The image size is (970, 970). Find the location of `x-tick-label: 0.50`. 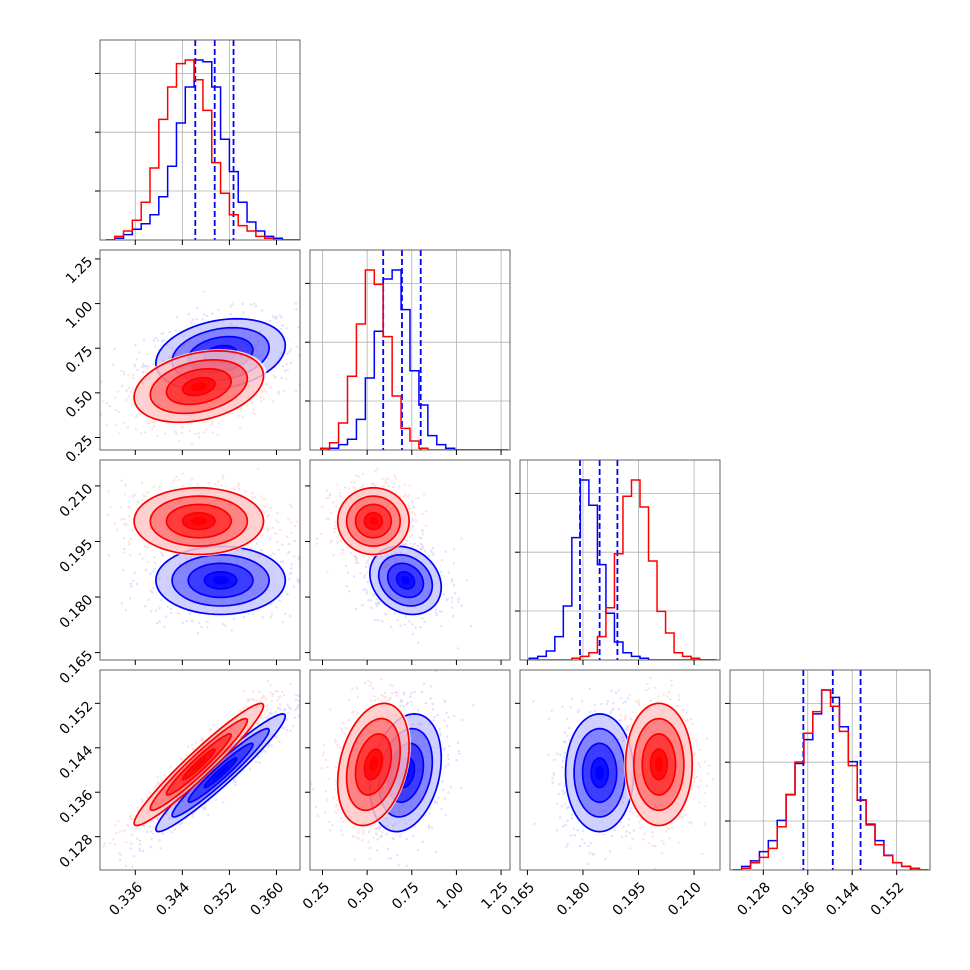

x-tick-label: 0.50 is located at coordinates (361, 895).